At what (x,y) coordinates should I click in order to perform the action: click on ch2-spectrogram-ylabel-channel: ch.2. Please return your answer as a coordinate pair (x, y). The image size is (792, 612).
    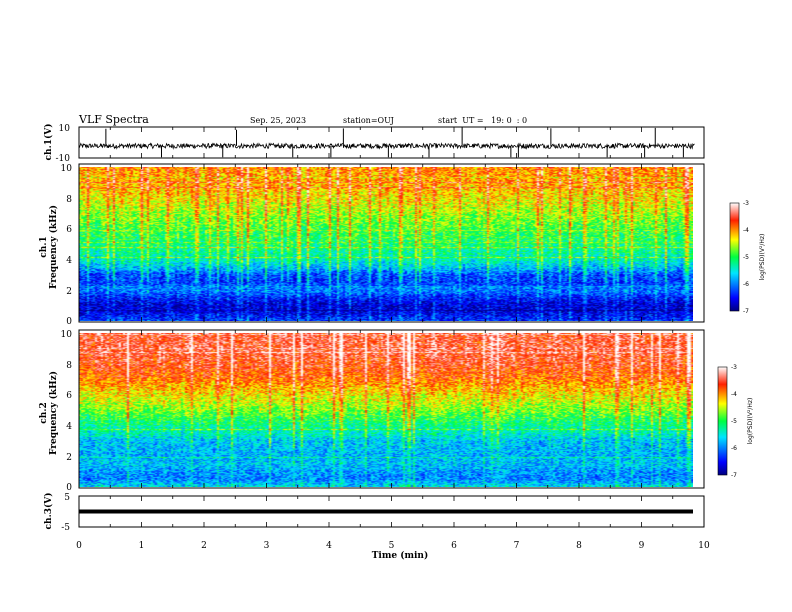
    Looking at the image, I should click on (44, 412).